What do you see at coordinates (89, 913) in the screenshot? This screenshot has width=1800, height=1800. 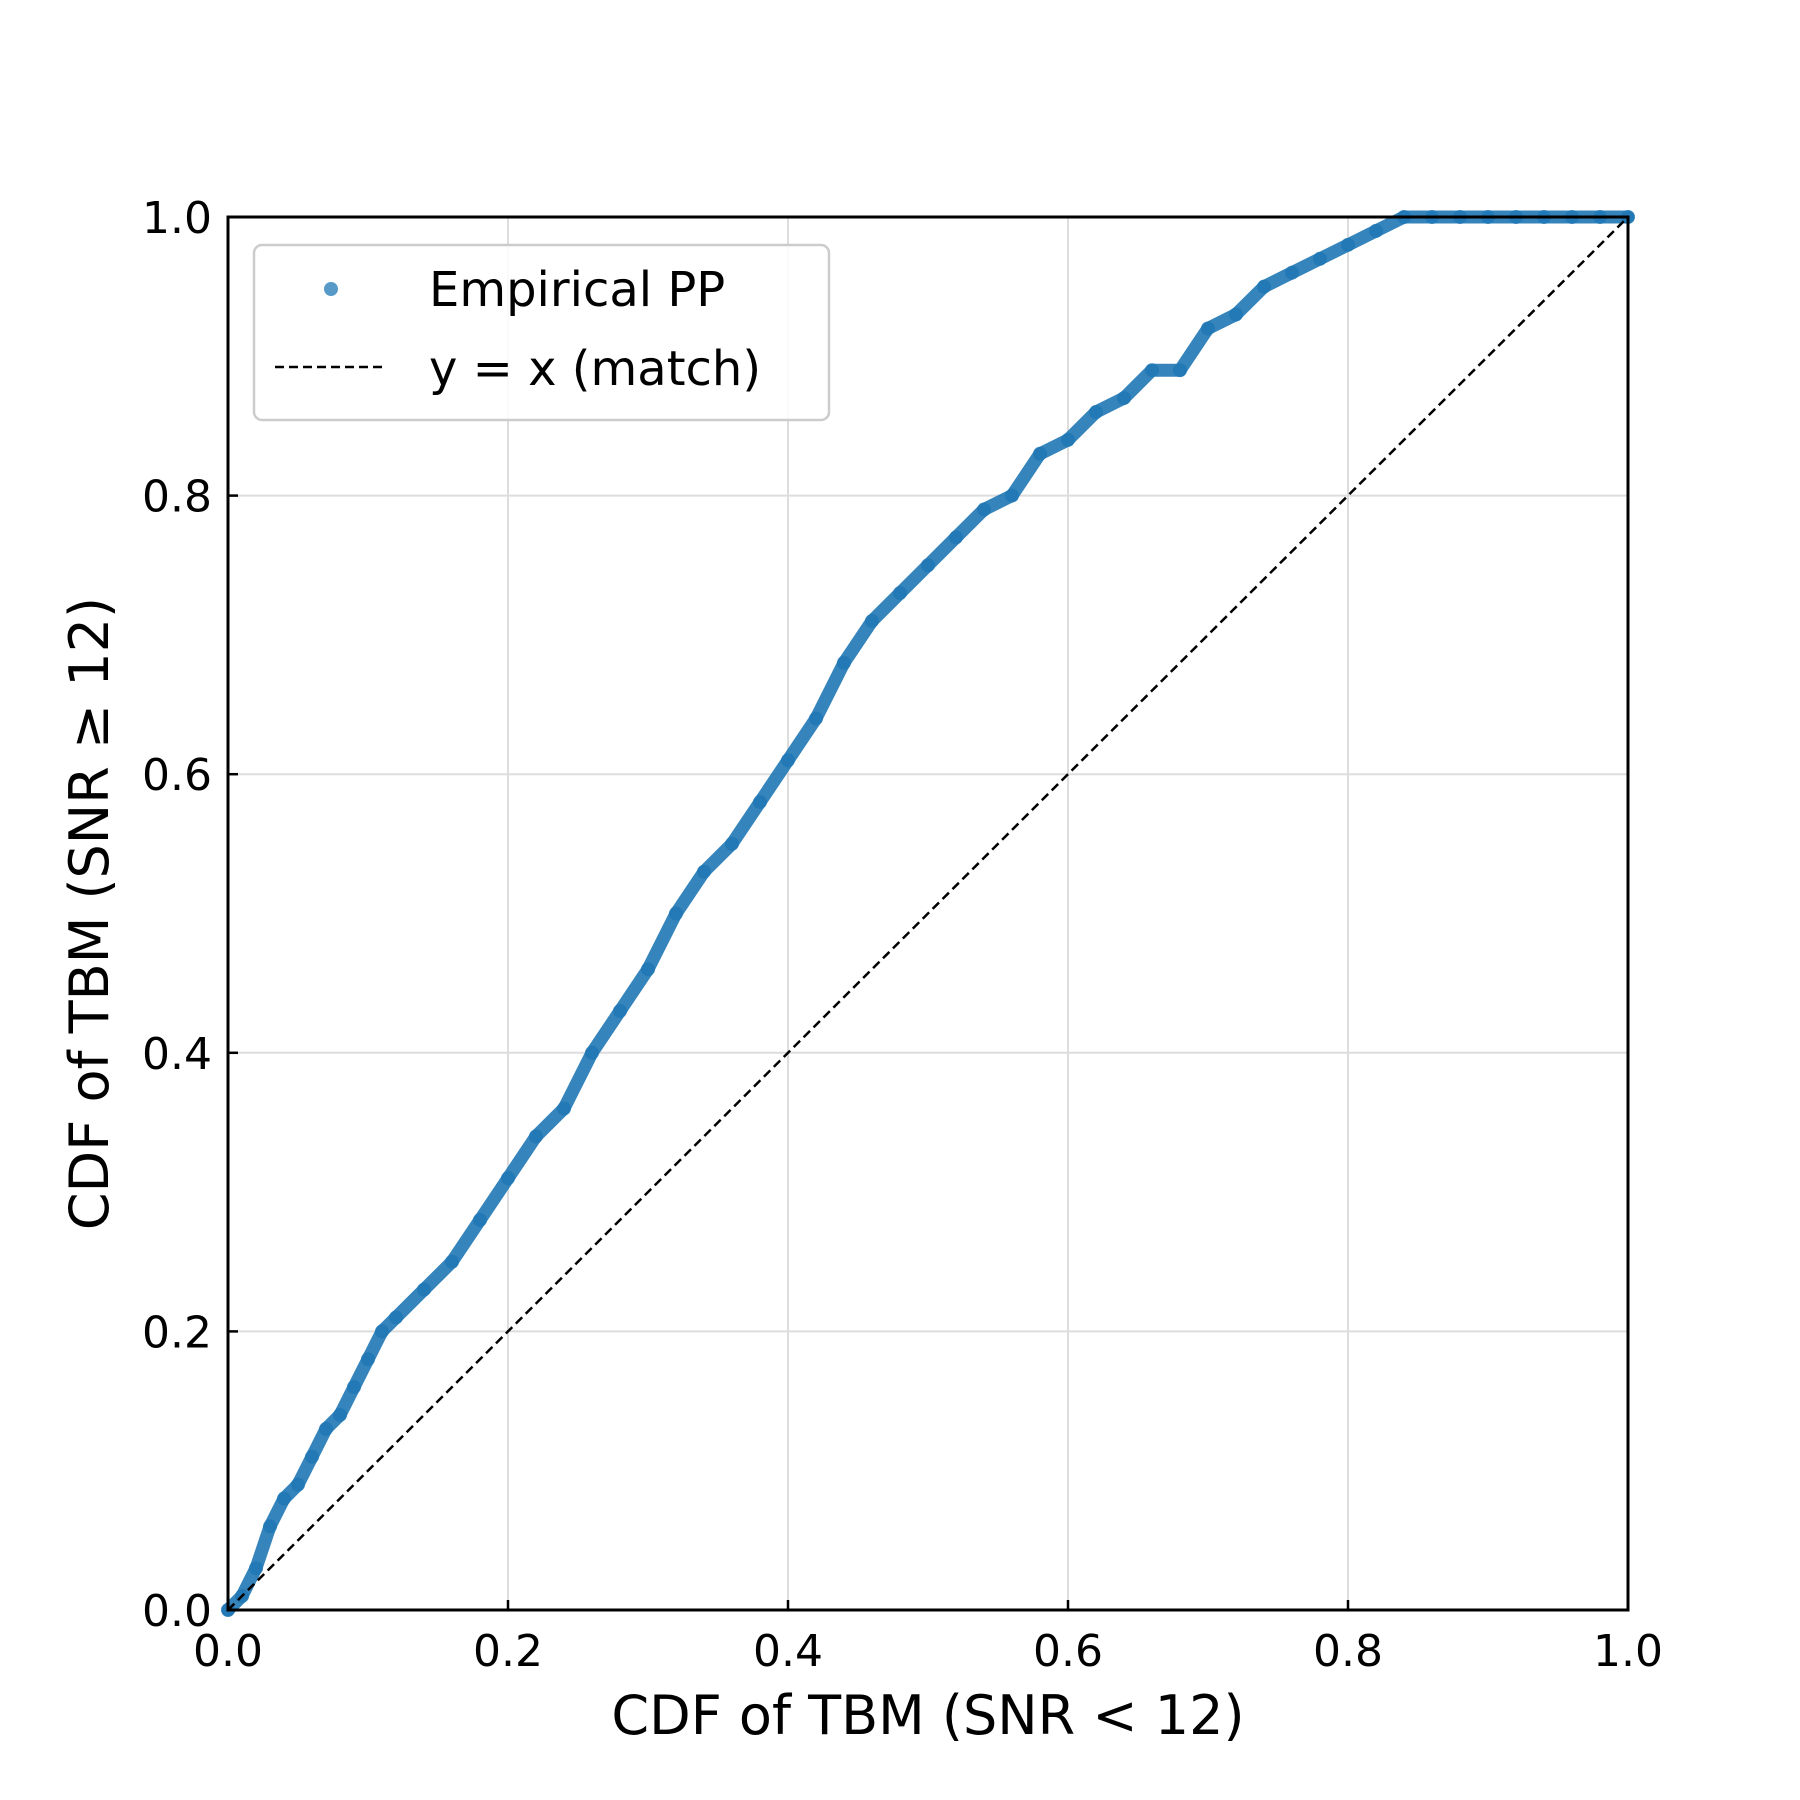 I see `y-axis-label: CDF of TBM (SNR ≥ 12)` at bounding box center [89, 913].